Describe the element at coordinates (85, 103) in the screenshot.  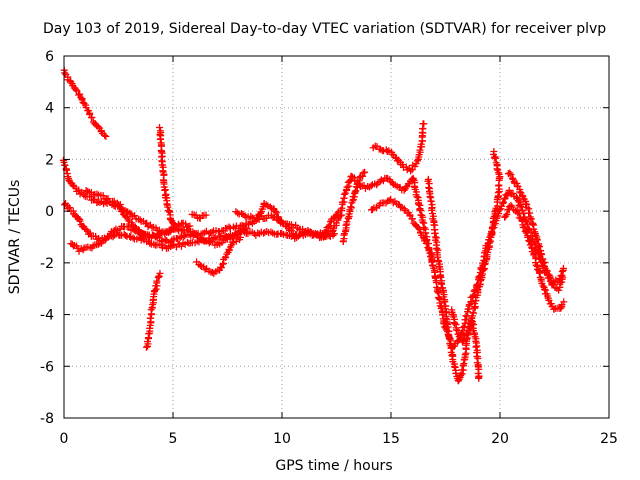
I see `series-arc-a` at that location.